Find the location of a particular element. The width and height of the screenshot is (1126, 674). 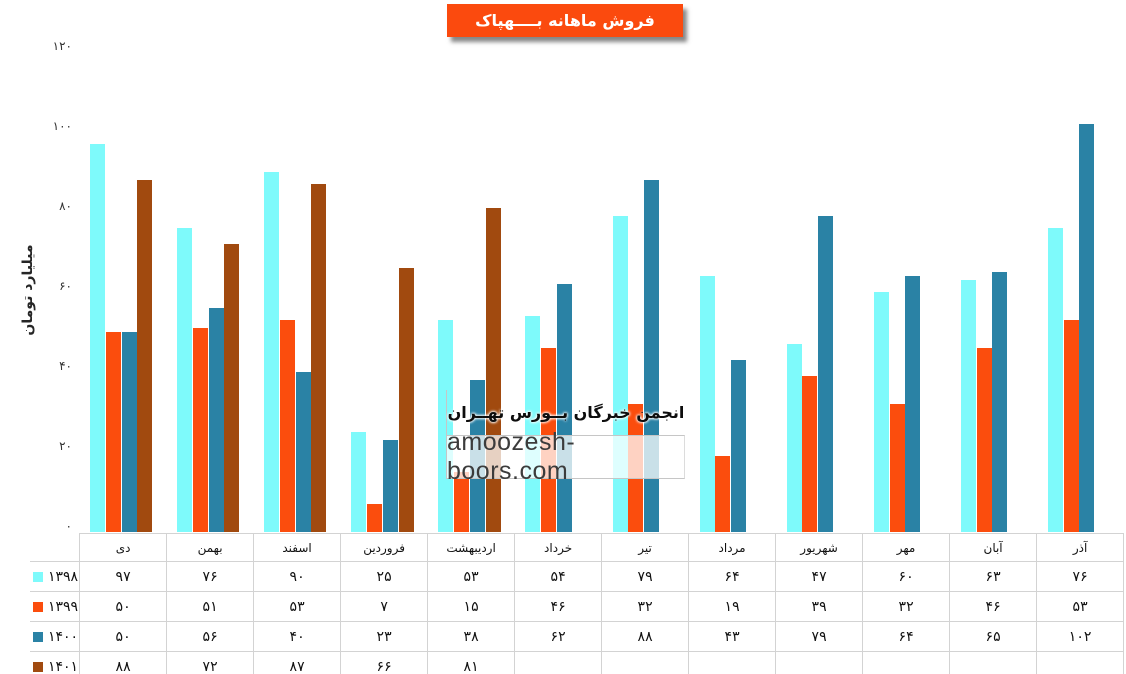

watermark-website-box: amoozesh-boors.com is located at coordinates (566, 456).